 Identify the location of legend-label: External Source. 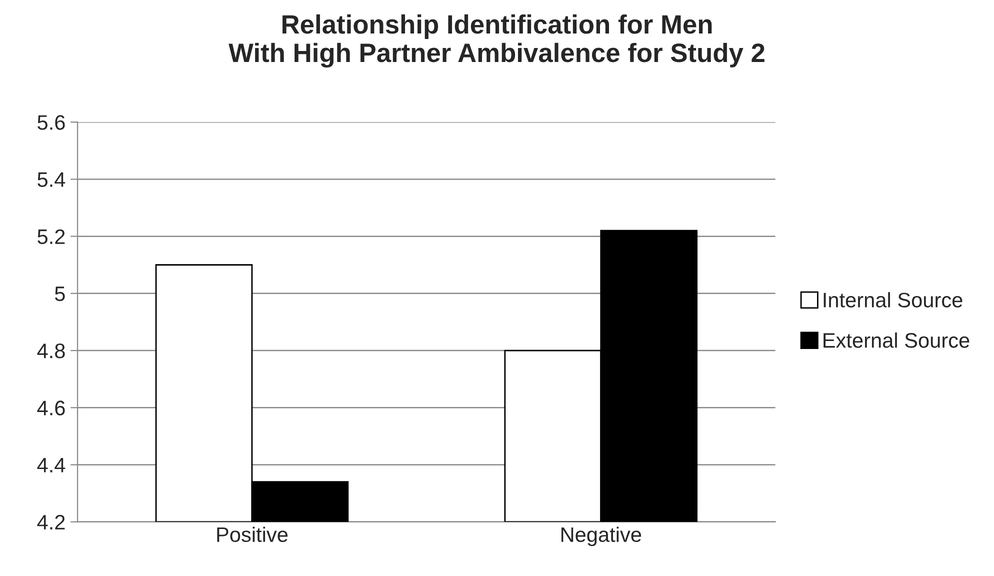
(897, 340).